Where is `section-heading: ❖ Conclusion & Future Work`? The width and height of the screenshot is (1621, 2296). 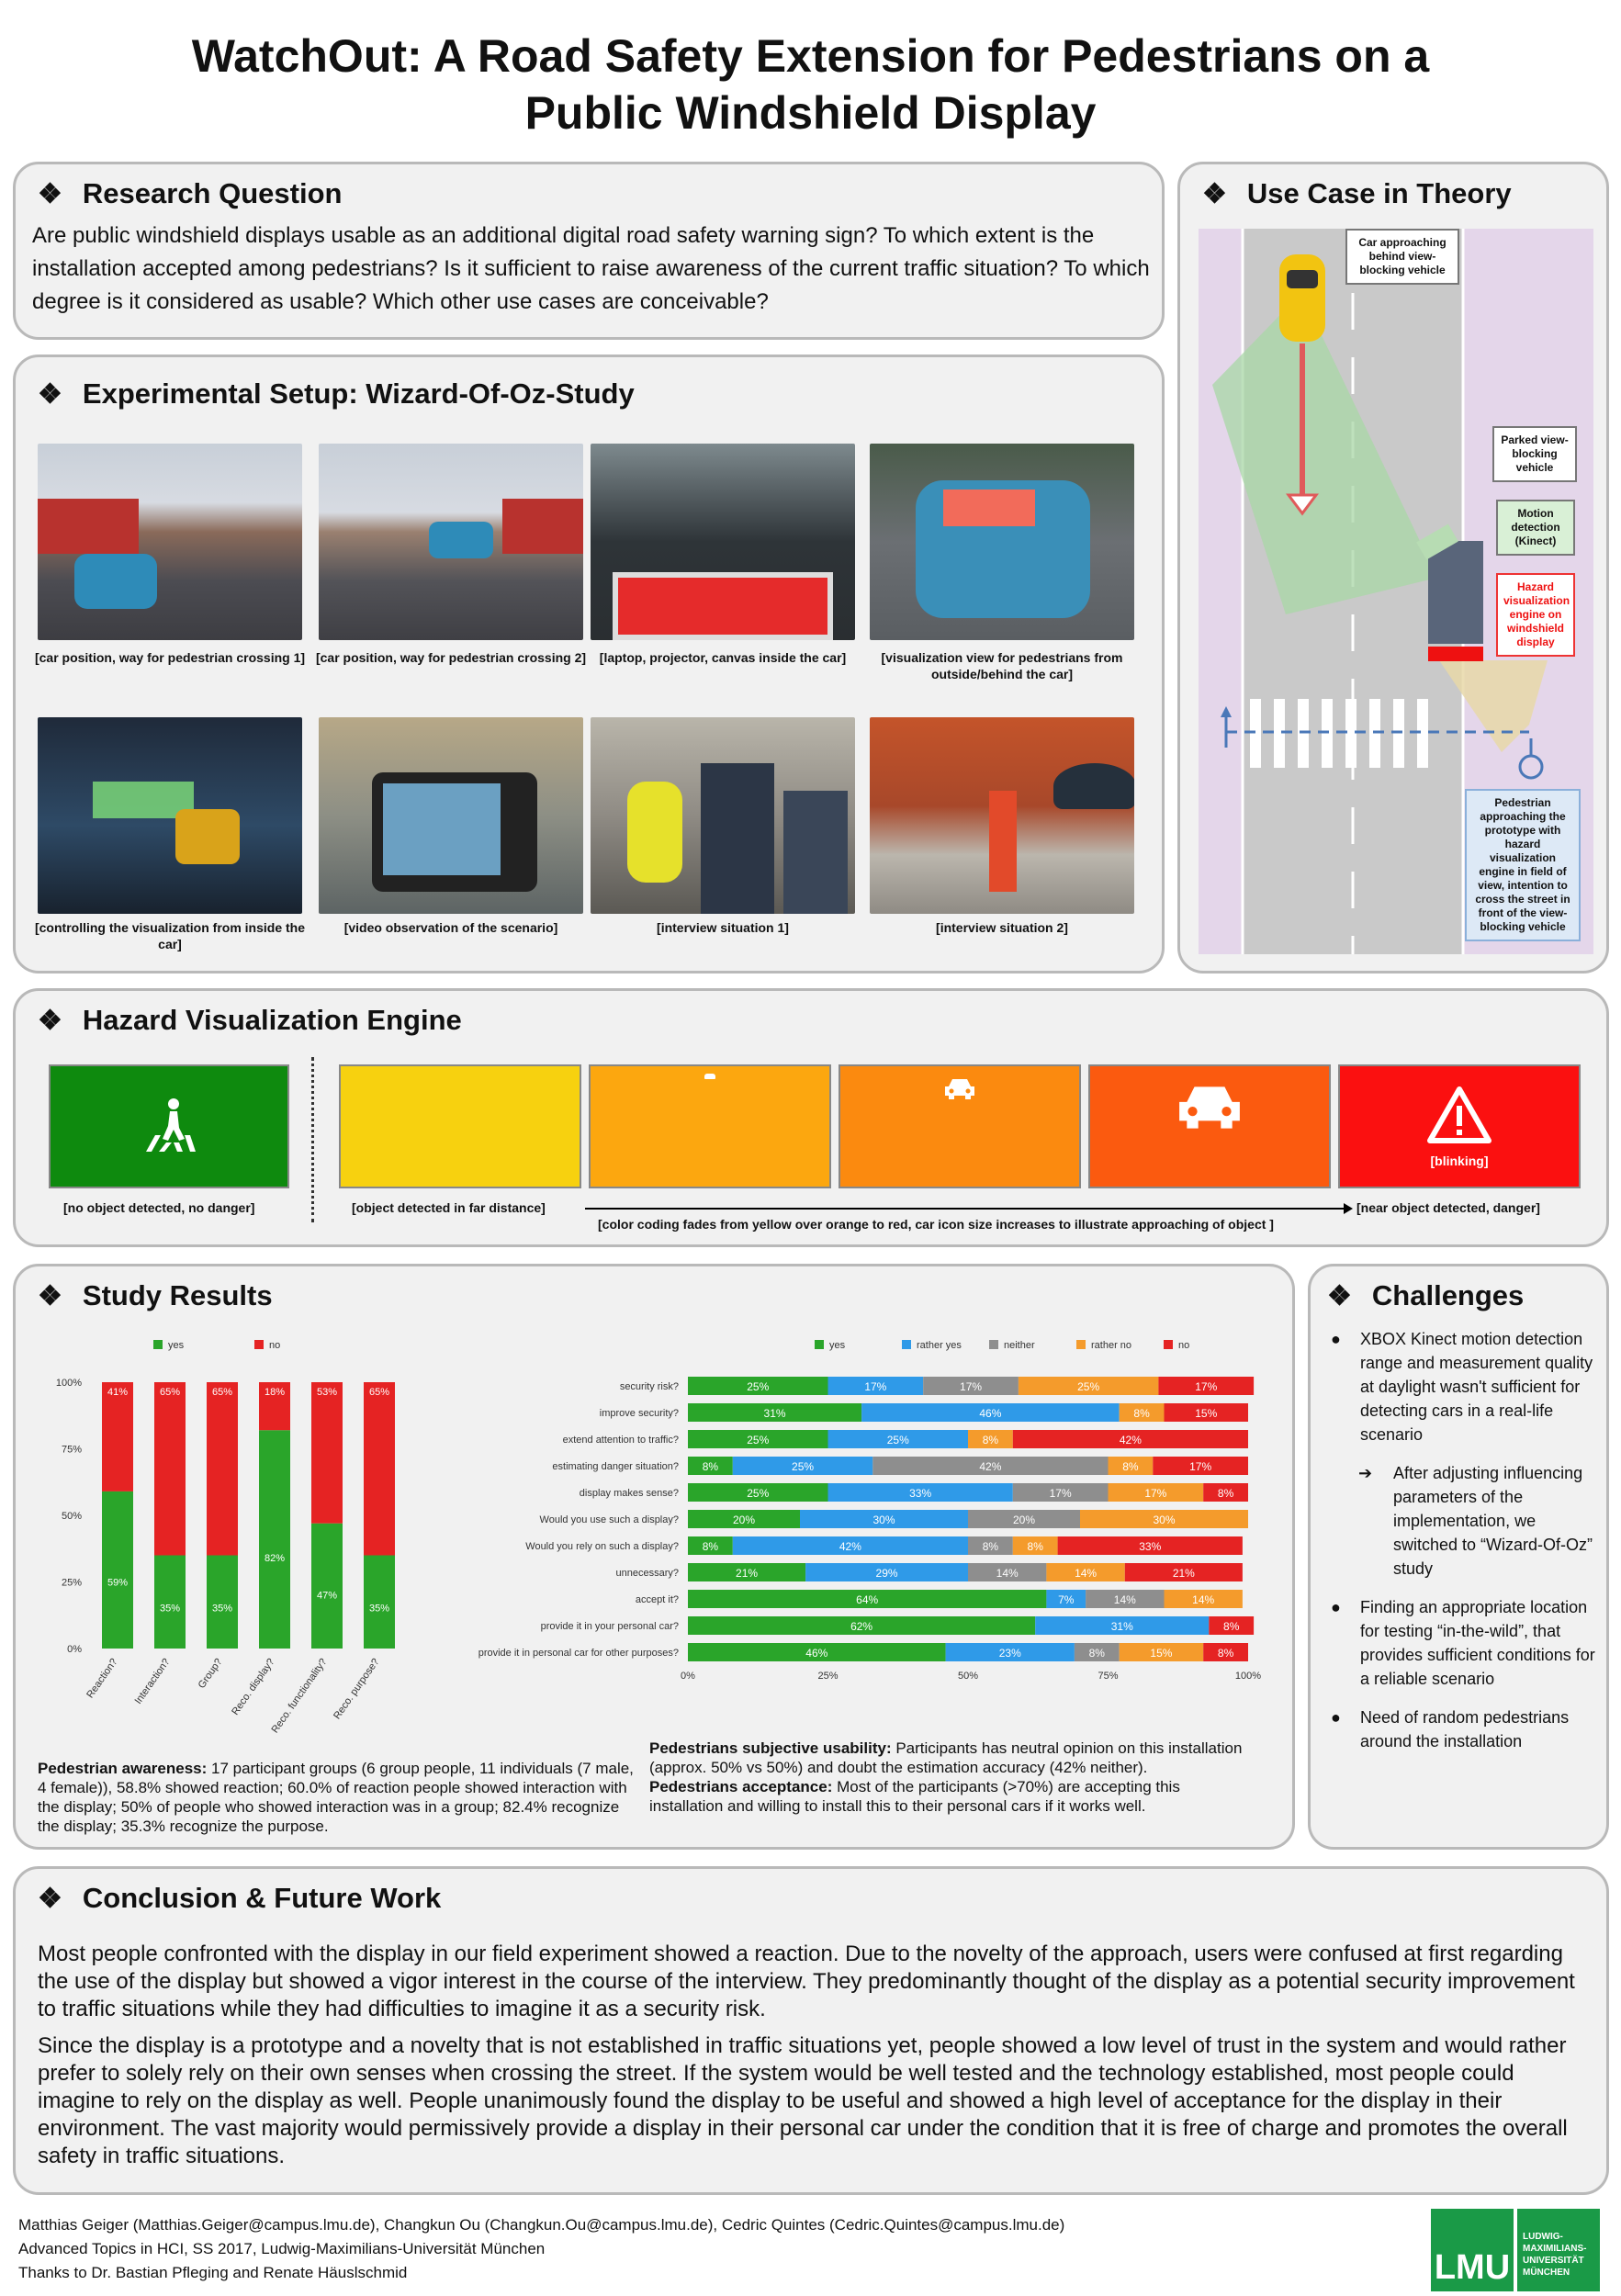 section-heading: ❖ Conclusion & Future Work is located at coordinates (240, 1898).